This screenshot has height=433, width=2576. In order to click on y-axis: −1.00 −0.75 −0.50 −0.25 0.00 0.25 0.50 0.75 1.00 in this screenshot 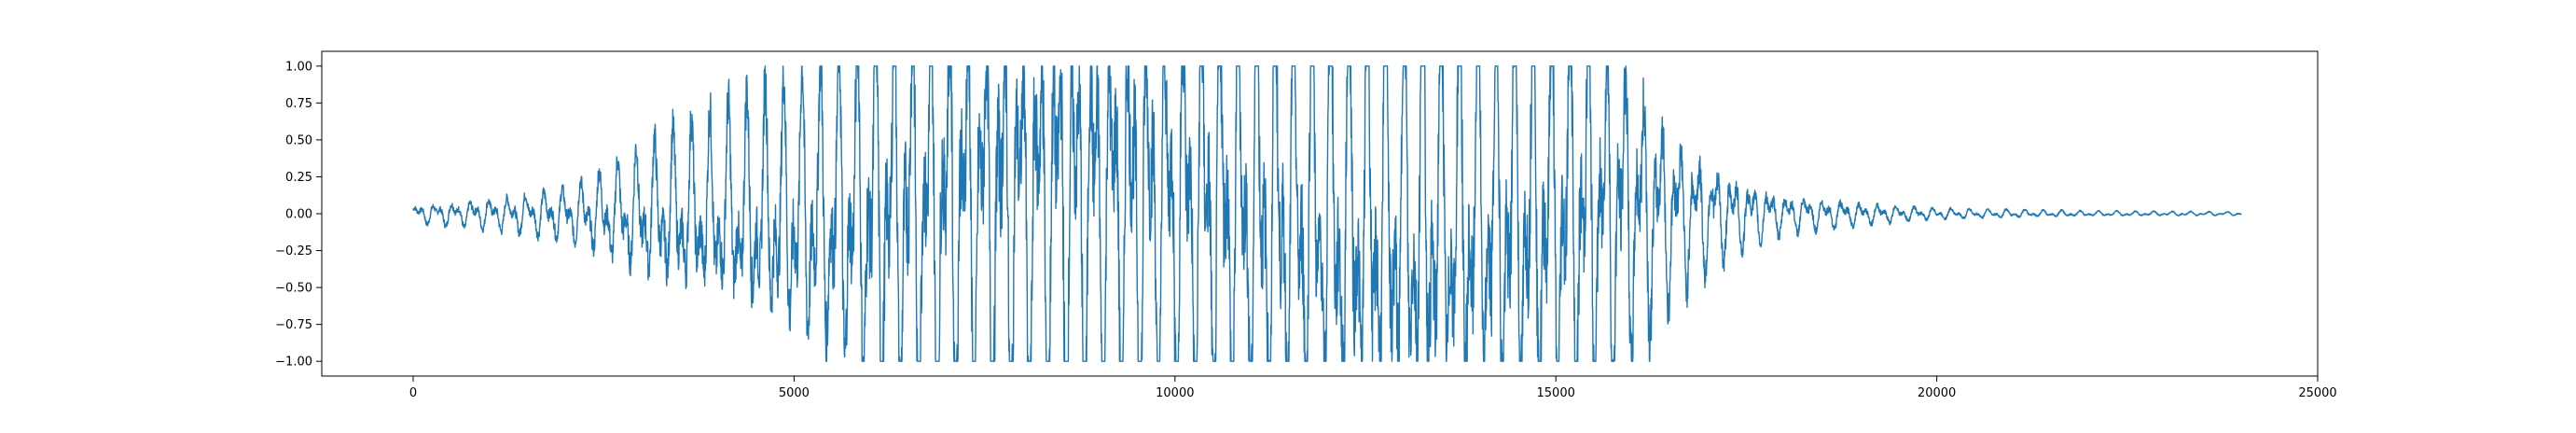, I will do `click(298, 215)`.